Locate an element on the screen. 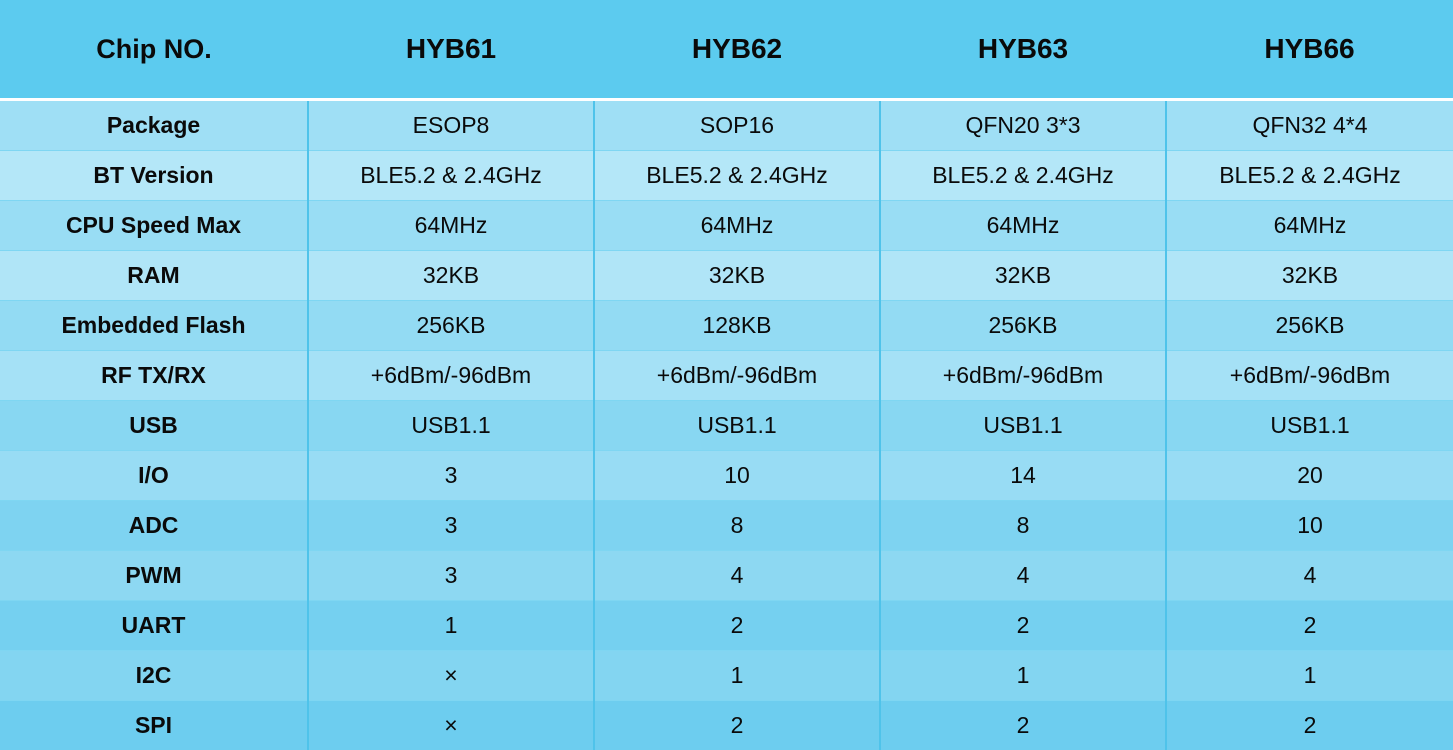 This screenshot has width=1453, height=750. table-row-uart: UART 1 2 2 2 is located at coordinates (726, 625).